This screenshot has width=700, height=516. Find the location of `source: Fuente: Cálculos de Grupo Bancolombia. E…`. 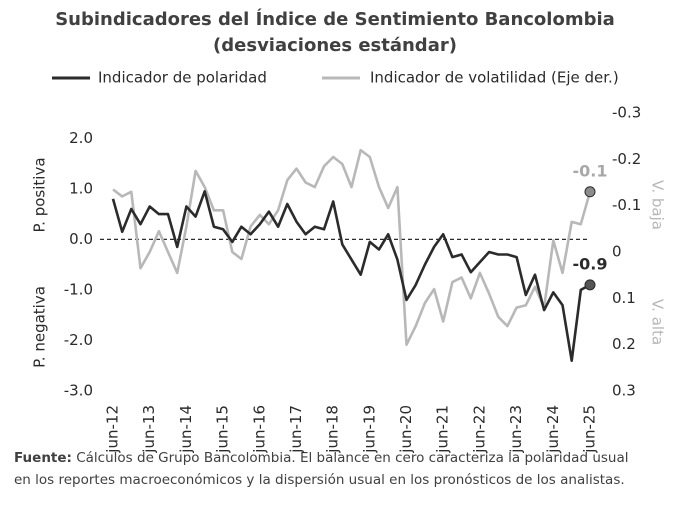

source: Fuente: Cálculos de Grupo Bancolombia. E… is located at coordinates (321, 458).